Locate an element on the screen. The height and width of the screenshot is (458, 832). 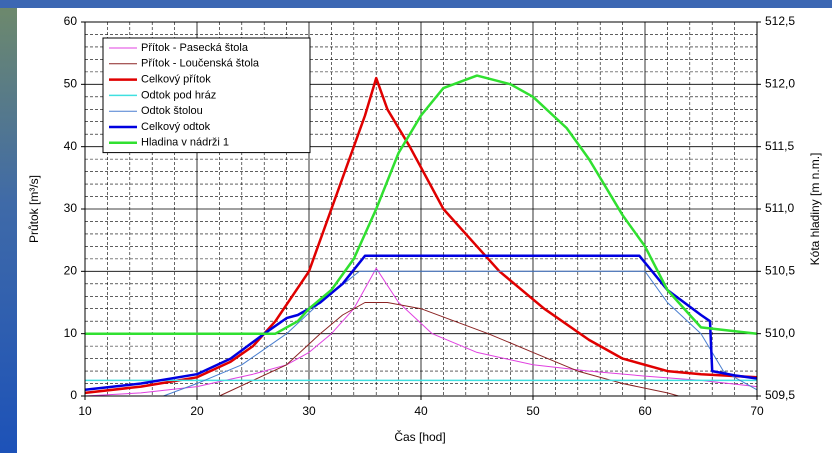
x-tick-label: 60 is located at coordinates (645, 411).